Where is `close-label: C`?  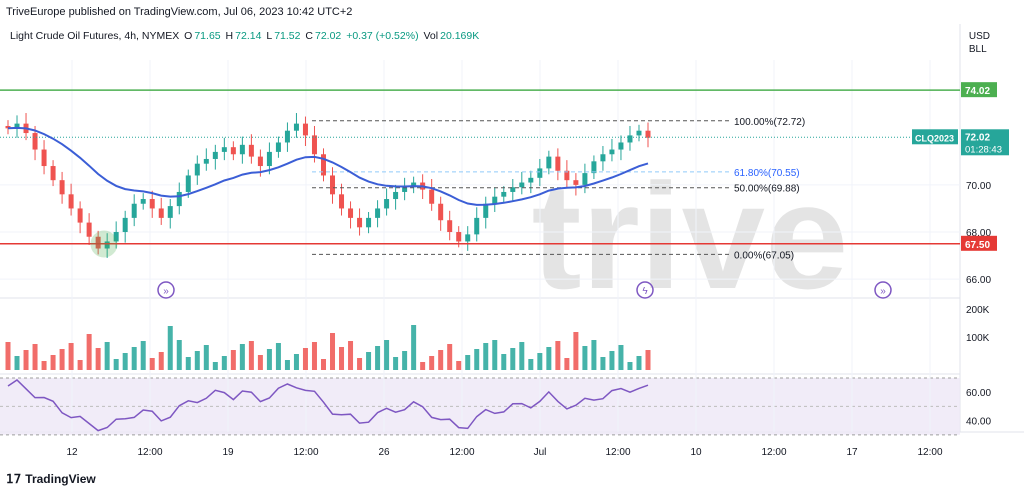 close-label: C is located at coordinates (309, 36).